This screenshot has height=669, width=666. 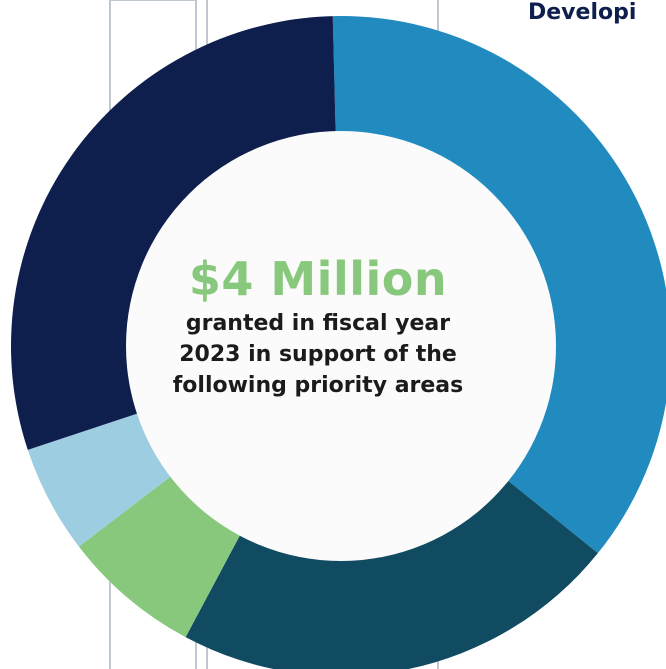 I want to click on partial-heading: Developi, so click(x=582, y=12).